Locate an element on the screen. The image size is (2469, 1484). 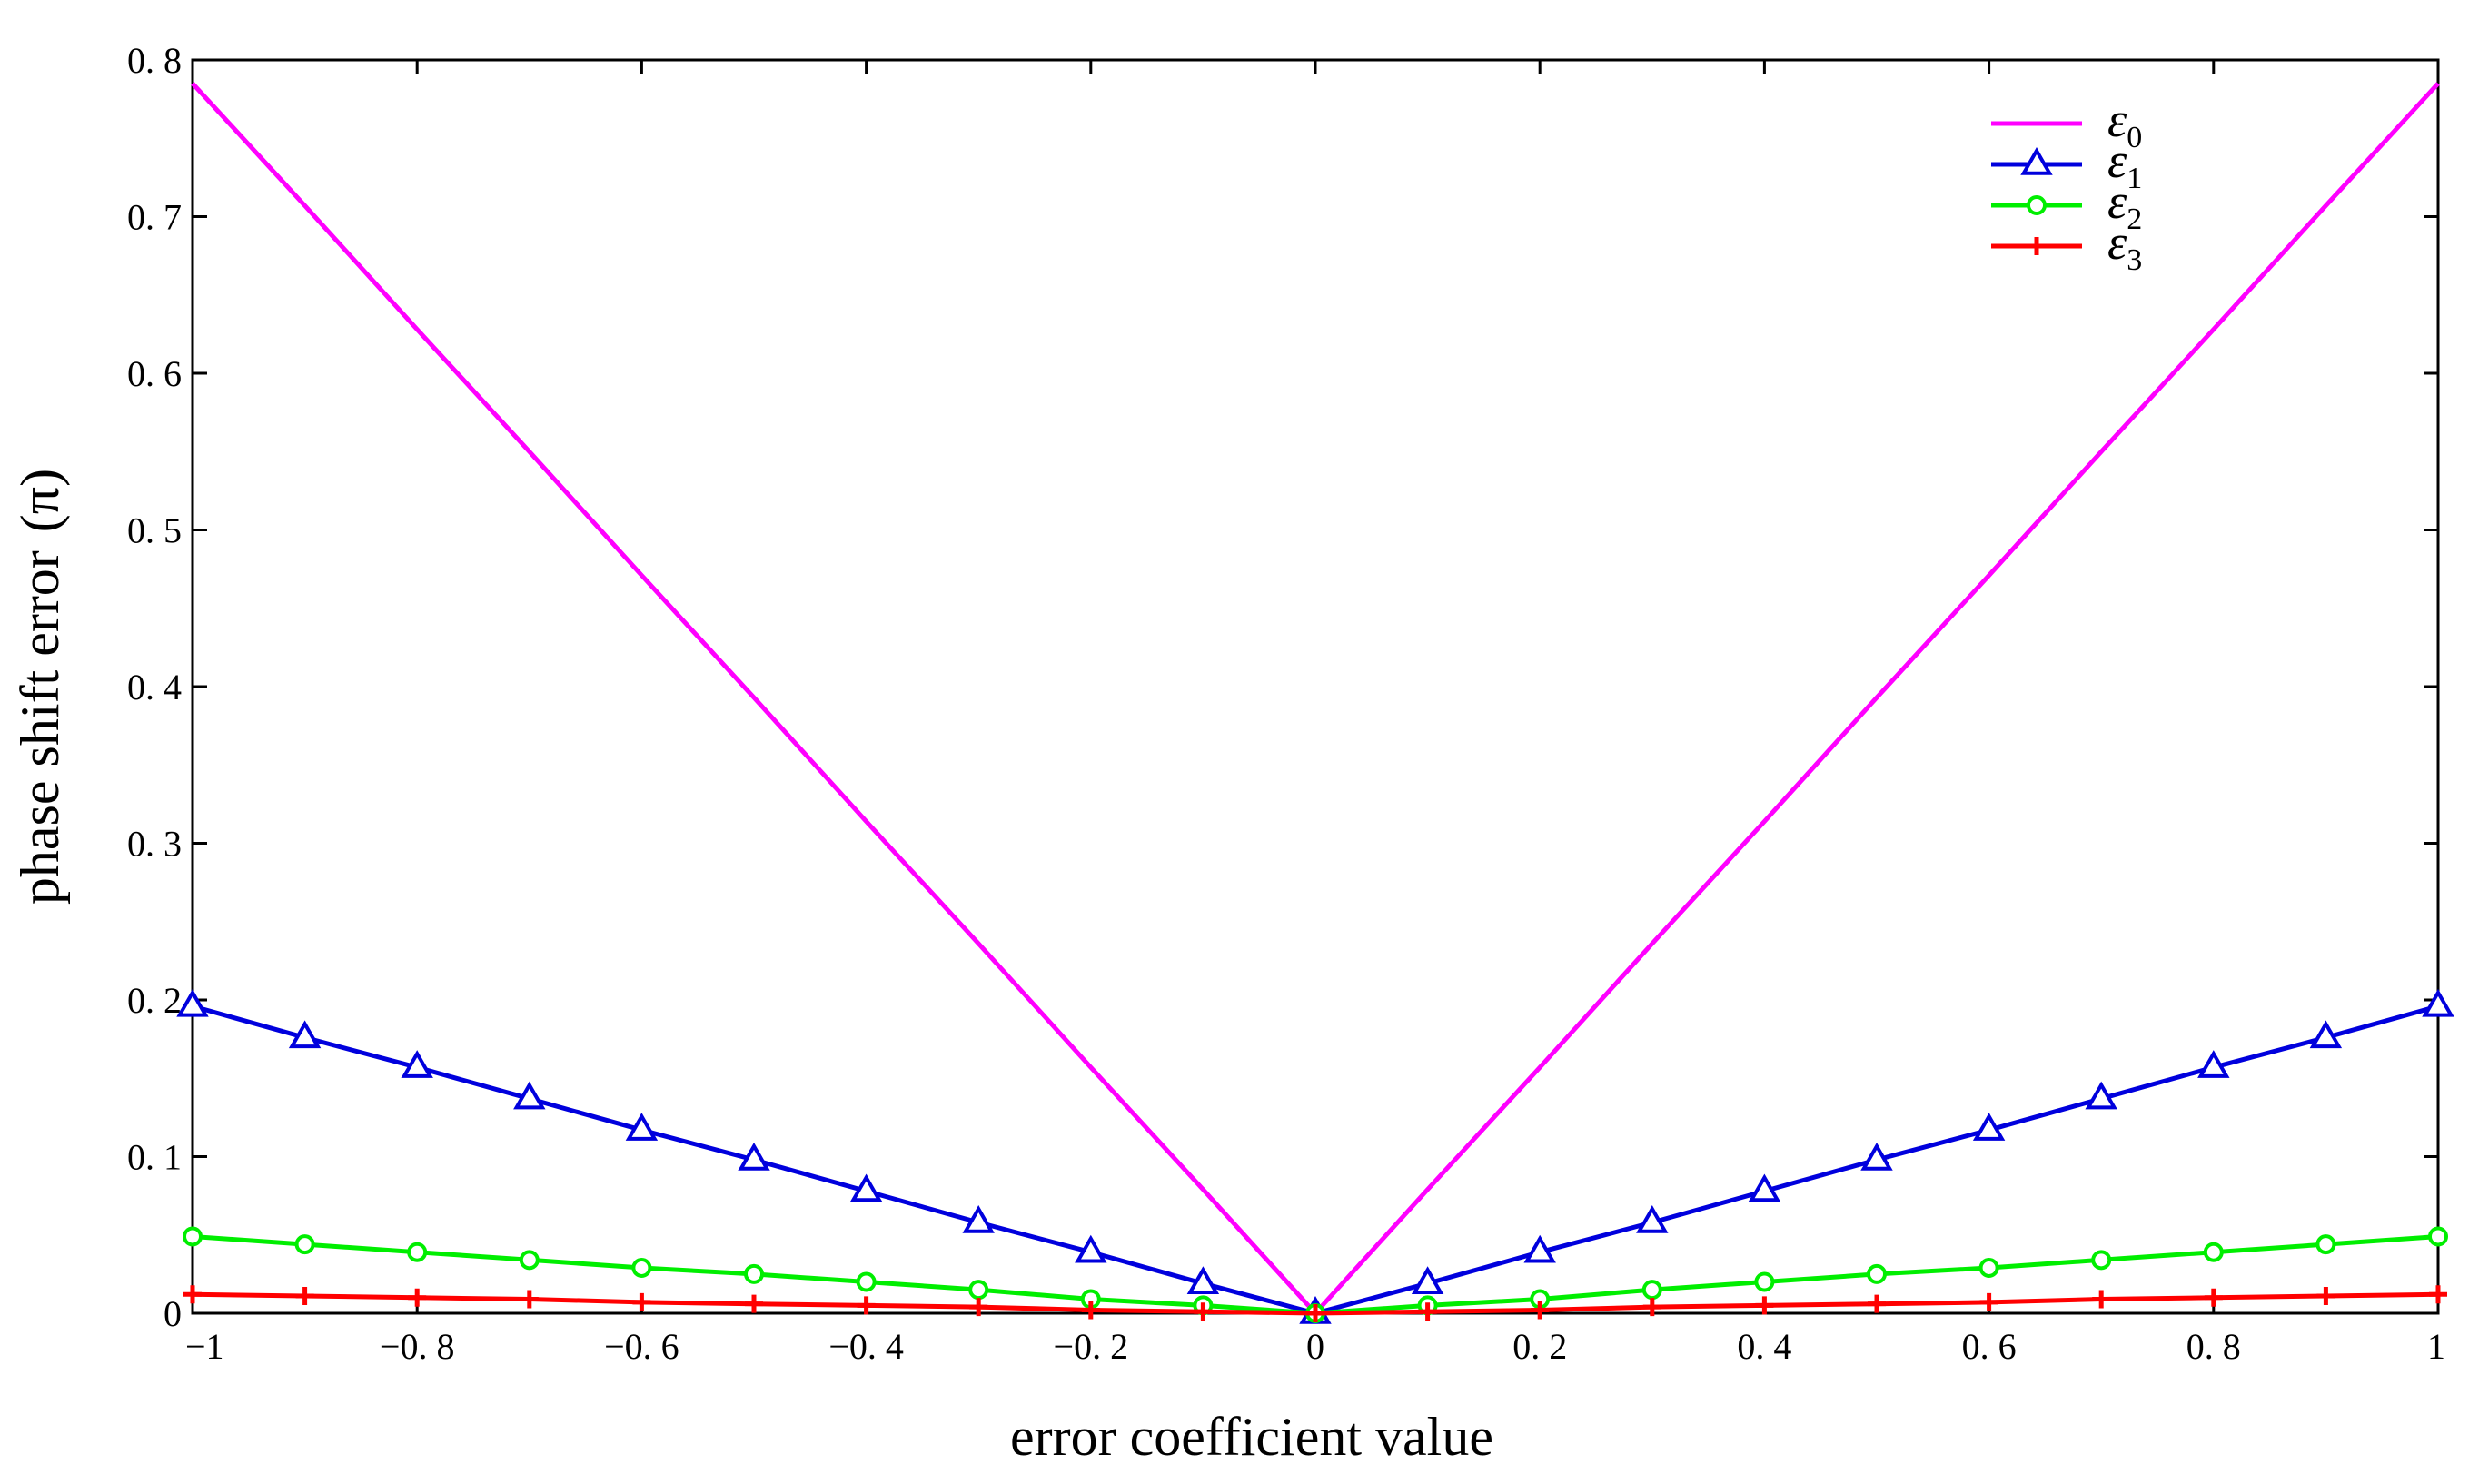
x-tick-label: 0 is located at coordinates (1315, 1346).